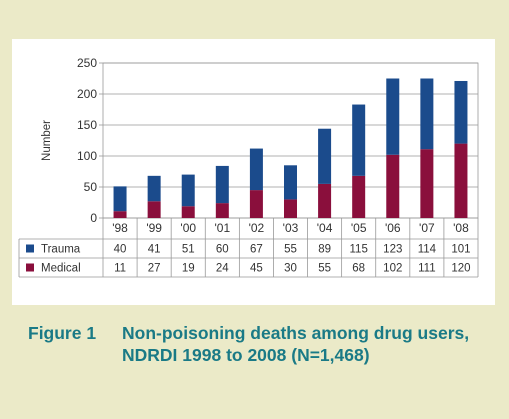 The height and width of the screenshot is (419, 509). What do you see at coordinates (426, 269) in the screenshot?
I see `data-label-medical: 111` at bounding box center [426, 269].